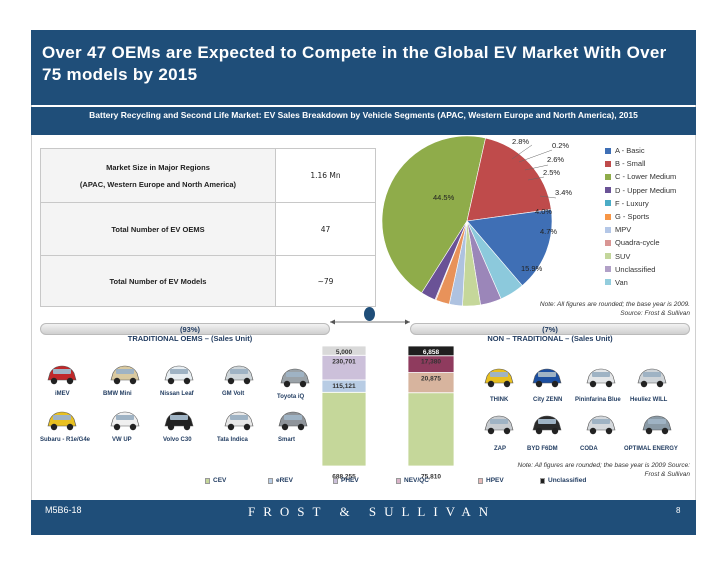 Image resolution: width=728 pixels, height=563 pixels. I want to click on legend-item: Quadra-cycle, so click(652, 242).